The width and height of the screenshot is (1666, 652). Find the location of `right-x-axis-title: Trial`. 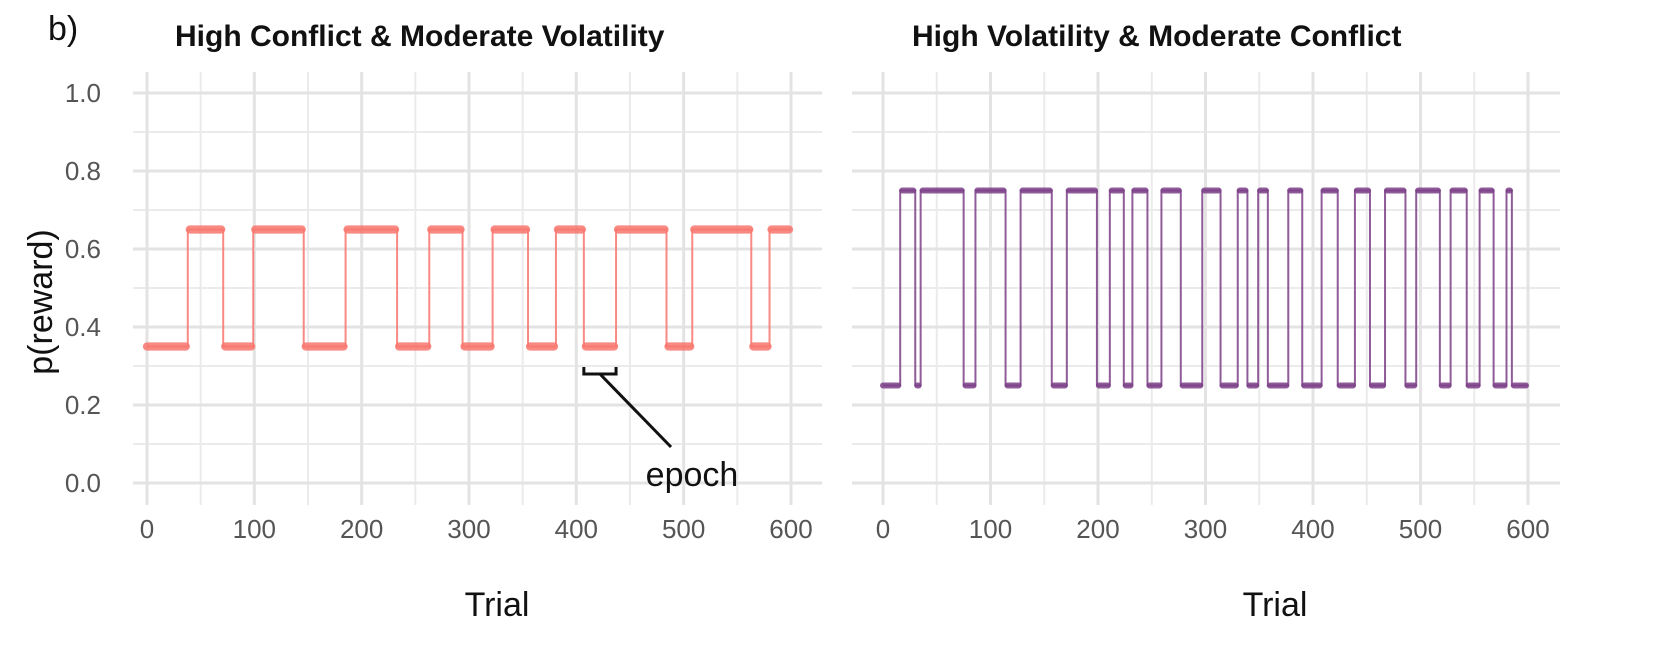

right-x-axis-title: Trial is located at coordinates (1275, 605).